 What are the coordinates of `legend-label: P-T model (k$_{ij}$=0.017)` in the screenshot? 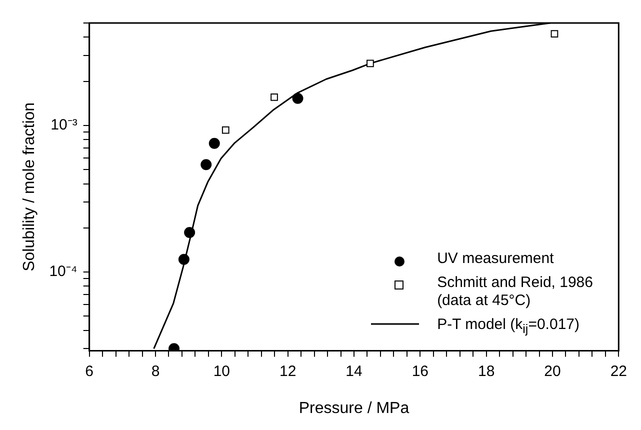 It's located at (508, 327).